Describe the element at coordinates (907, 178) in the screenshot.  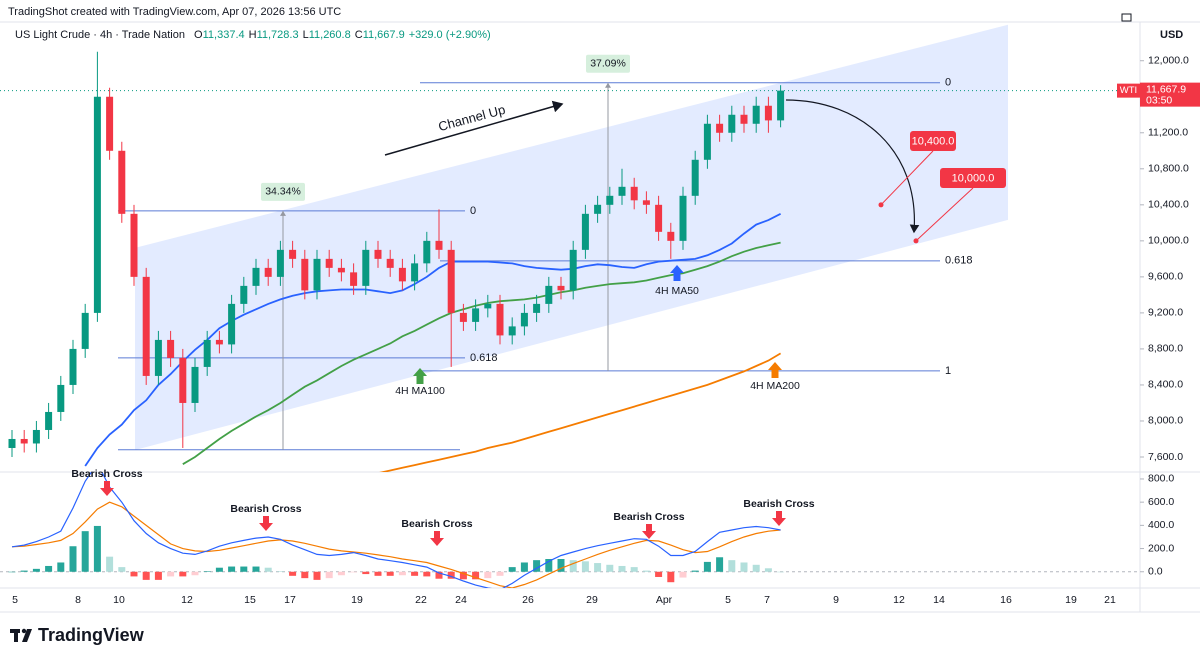
I see `target-connector` at that location.